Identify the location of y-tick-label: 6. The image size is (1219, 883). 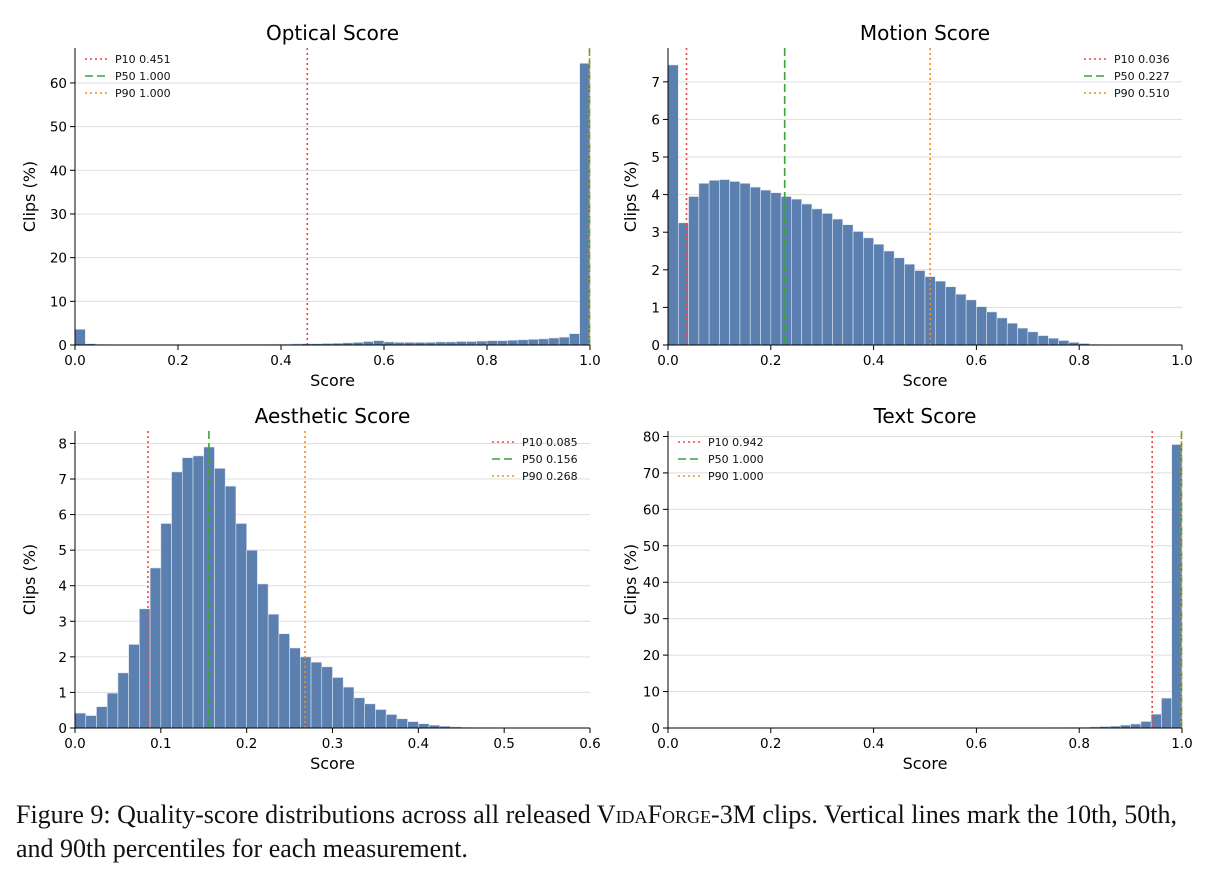
(655, 120).